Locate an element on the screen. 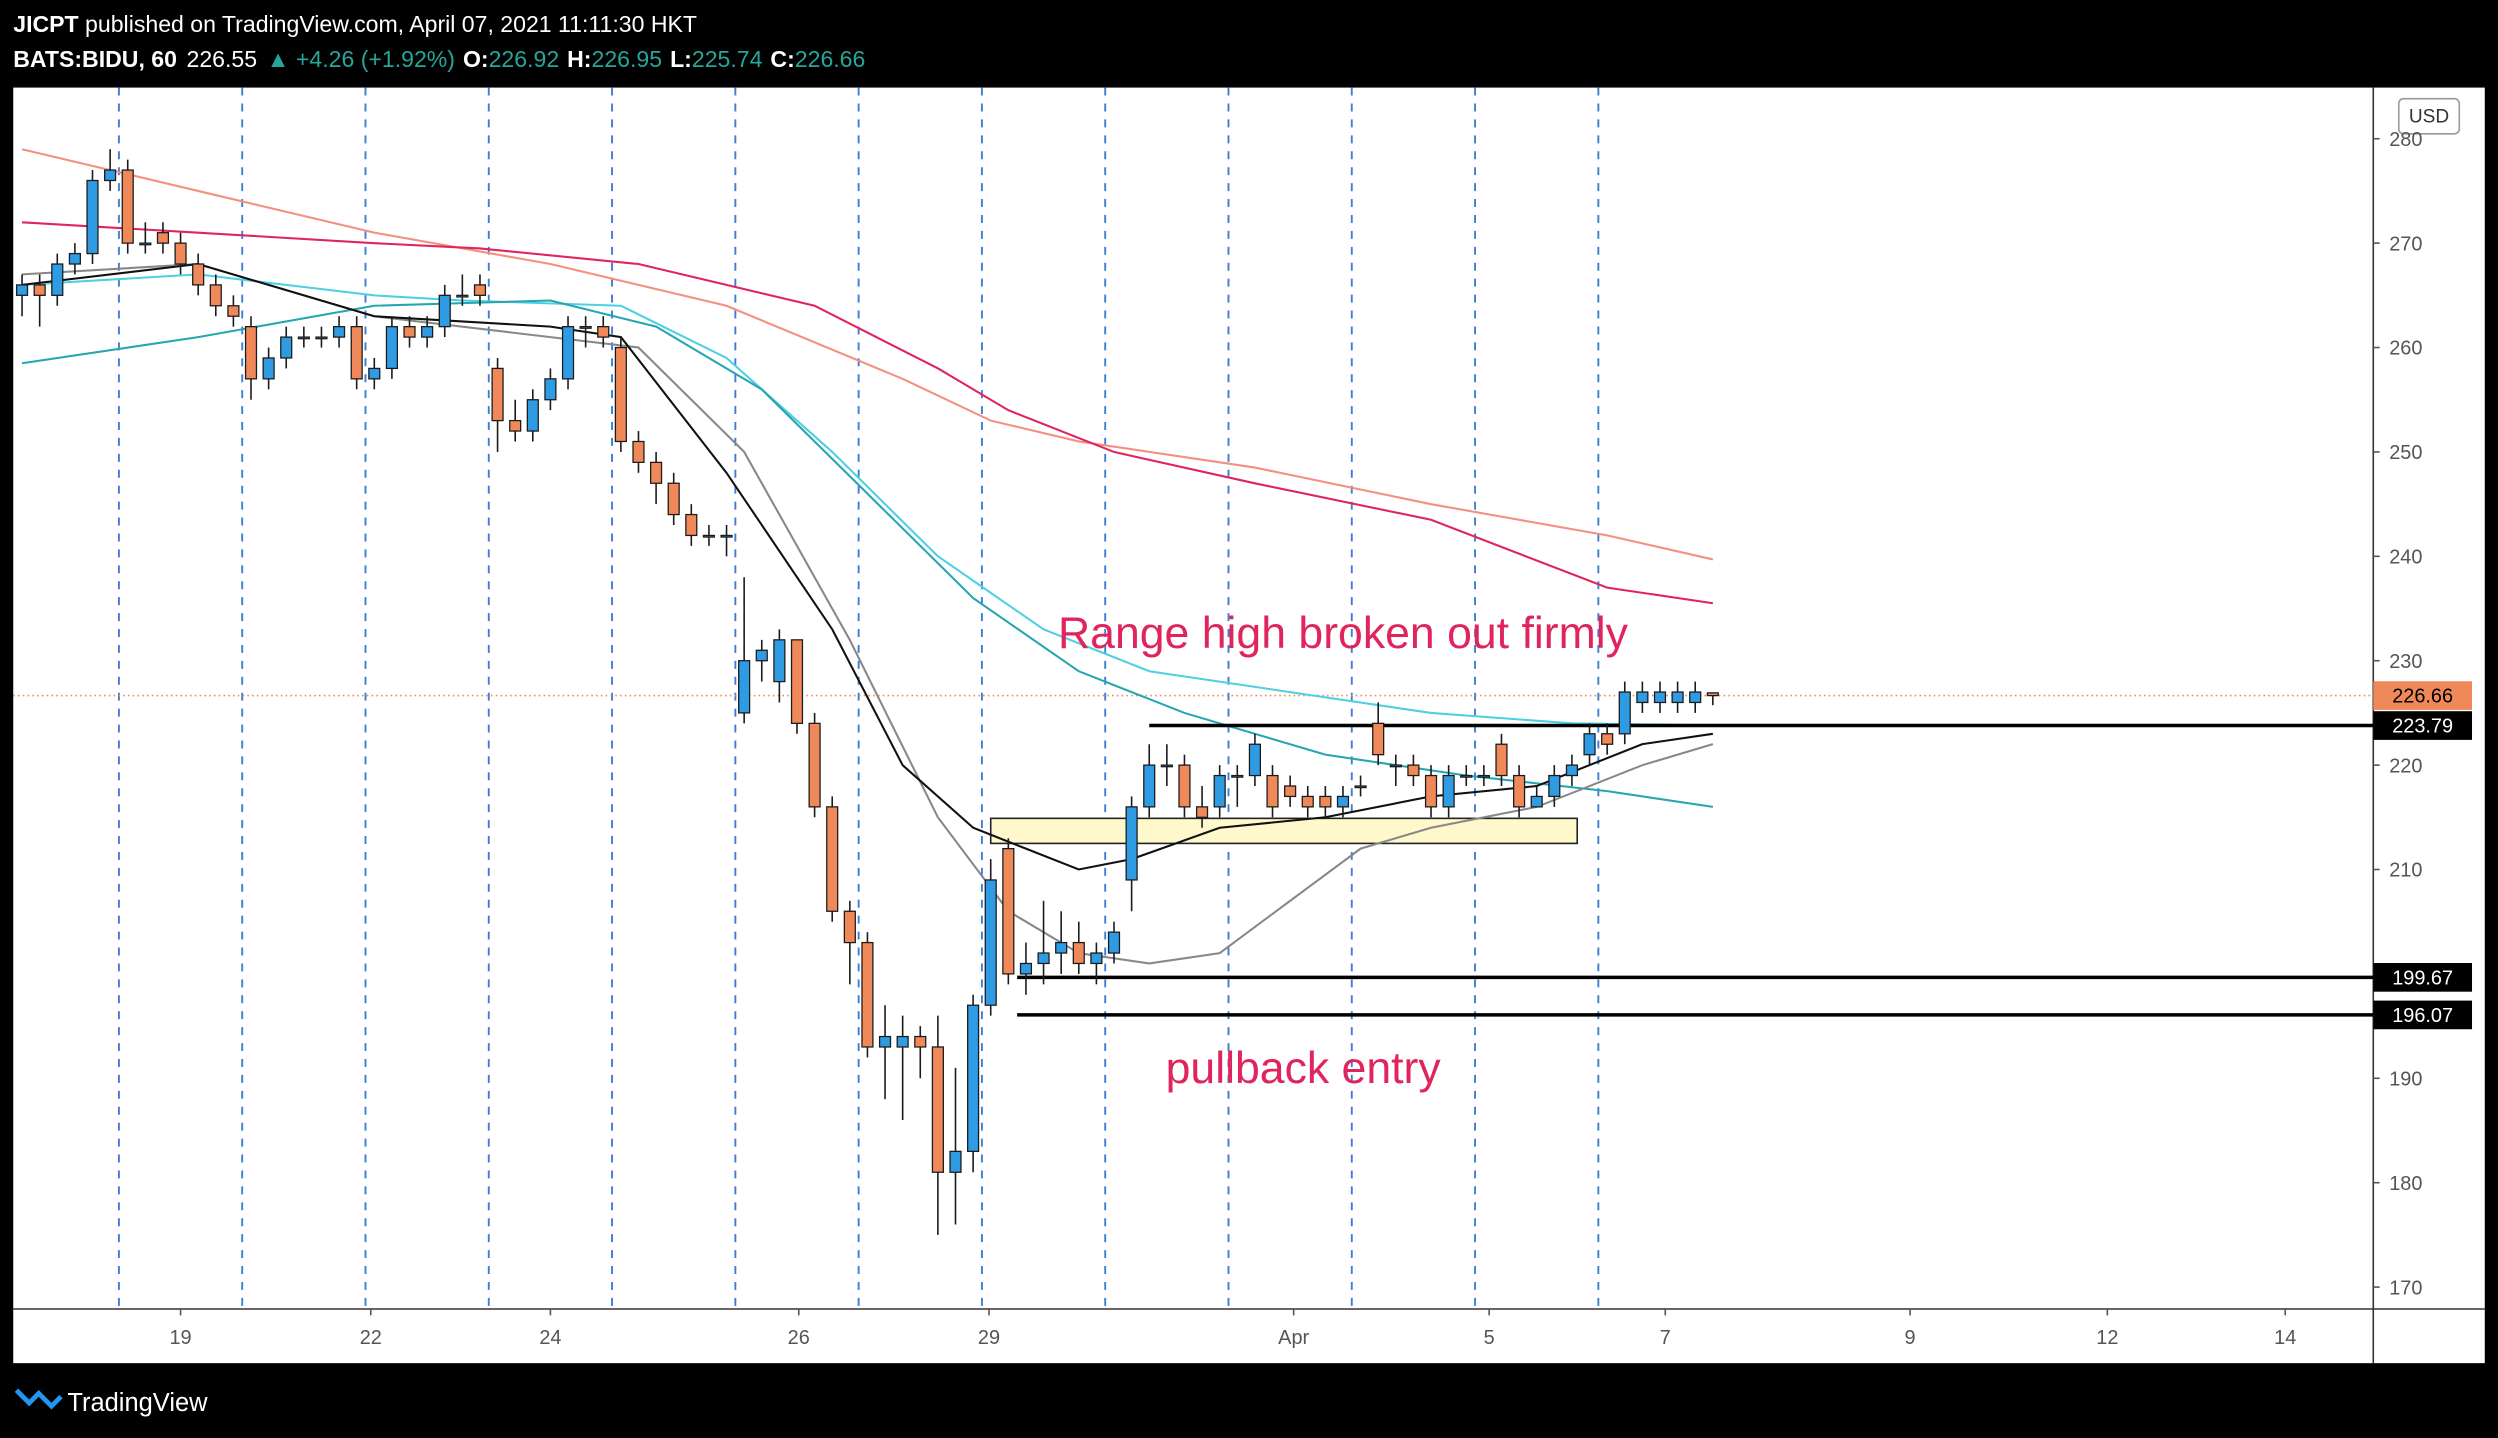 The height and width of the screenshot is (1438, 2498). ohlc-value: 226.92 is located at coordinates (524, 59).